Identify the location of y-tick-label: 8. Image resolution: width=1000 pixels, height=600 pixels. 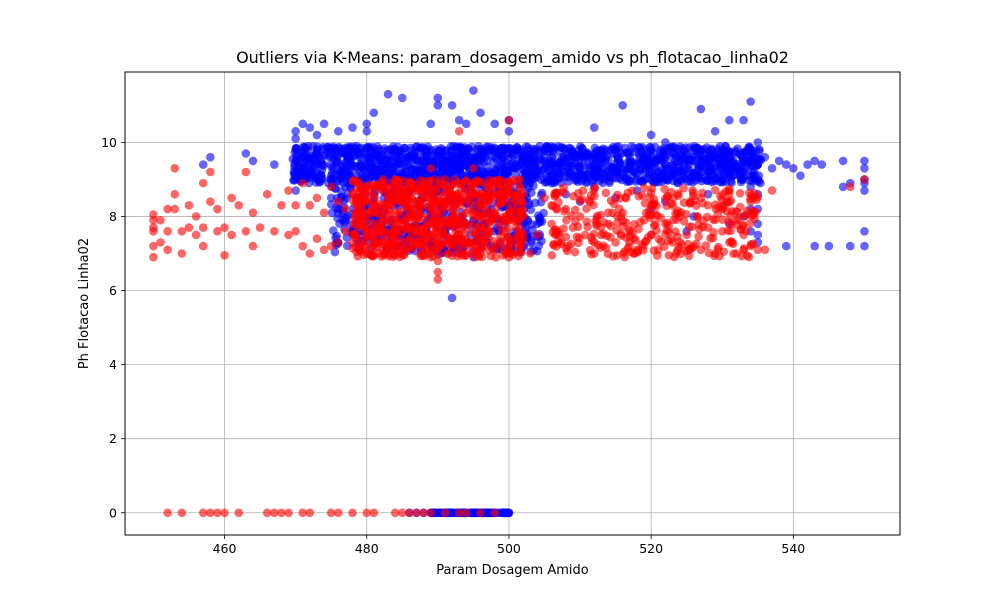
(113, 216).